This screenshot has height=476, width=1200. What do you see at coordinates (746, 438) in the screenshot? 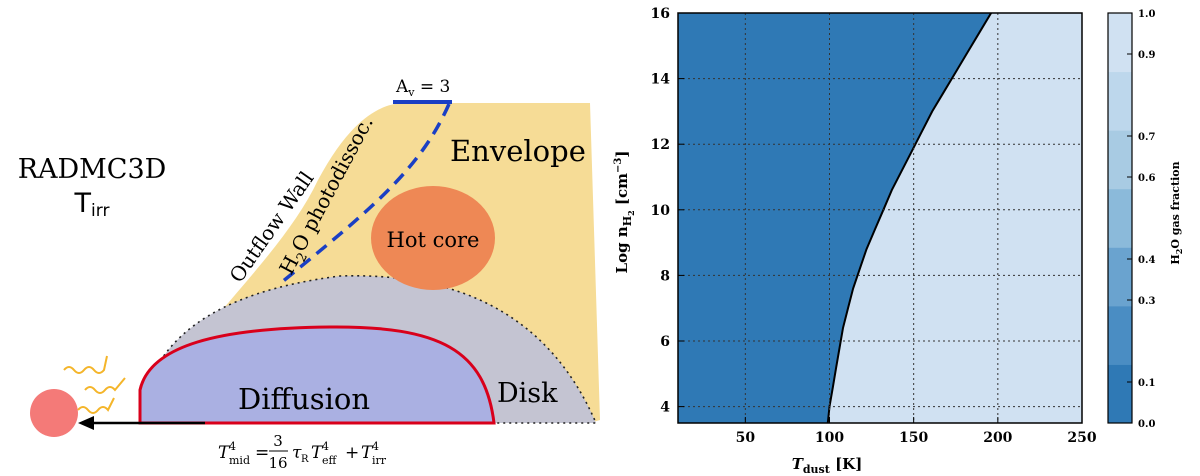
I see `x-tick-label: 50` at bounding box center [746, 438].